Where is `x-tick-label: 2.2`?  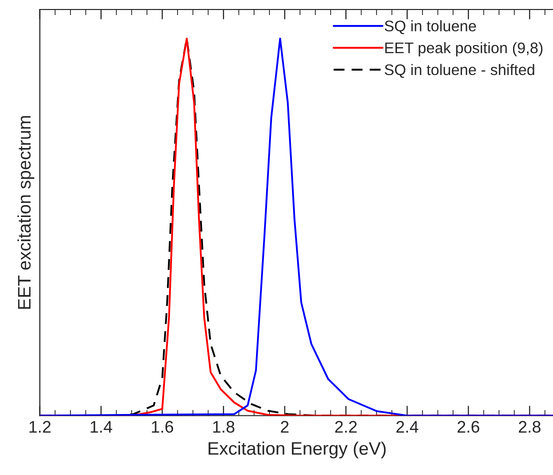
x-tick-label: 2.2 is located at coordinates (346, 426).